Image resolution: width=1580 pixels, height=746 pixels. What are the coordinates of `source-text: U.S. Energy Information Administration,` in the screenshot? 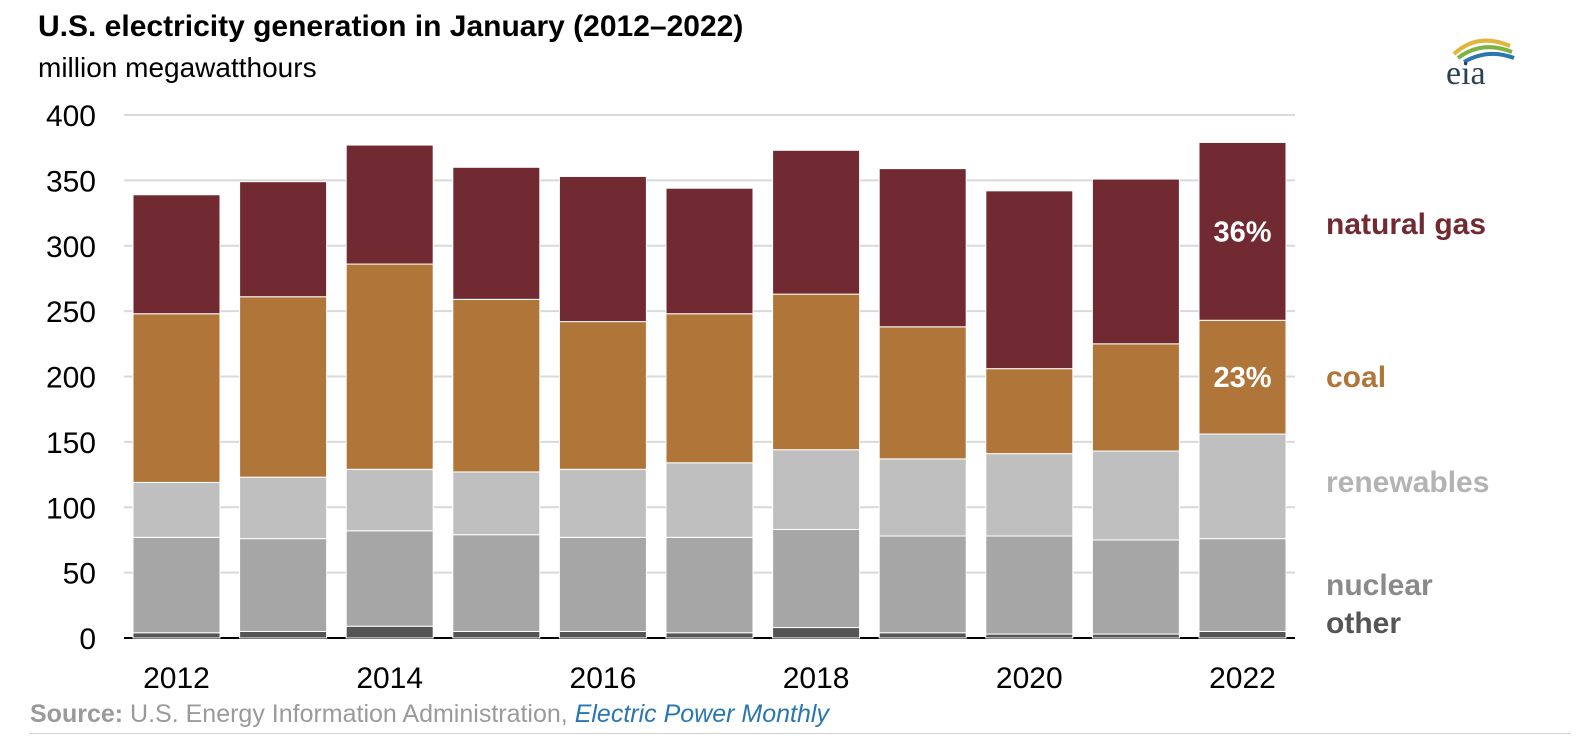 It's located at (349, 714).